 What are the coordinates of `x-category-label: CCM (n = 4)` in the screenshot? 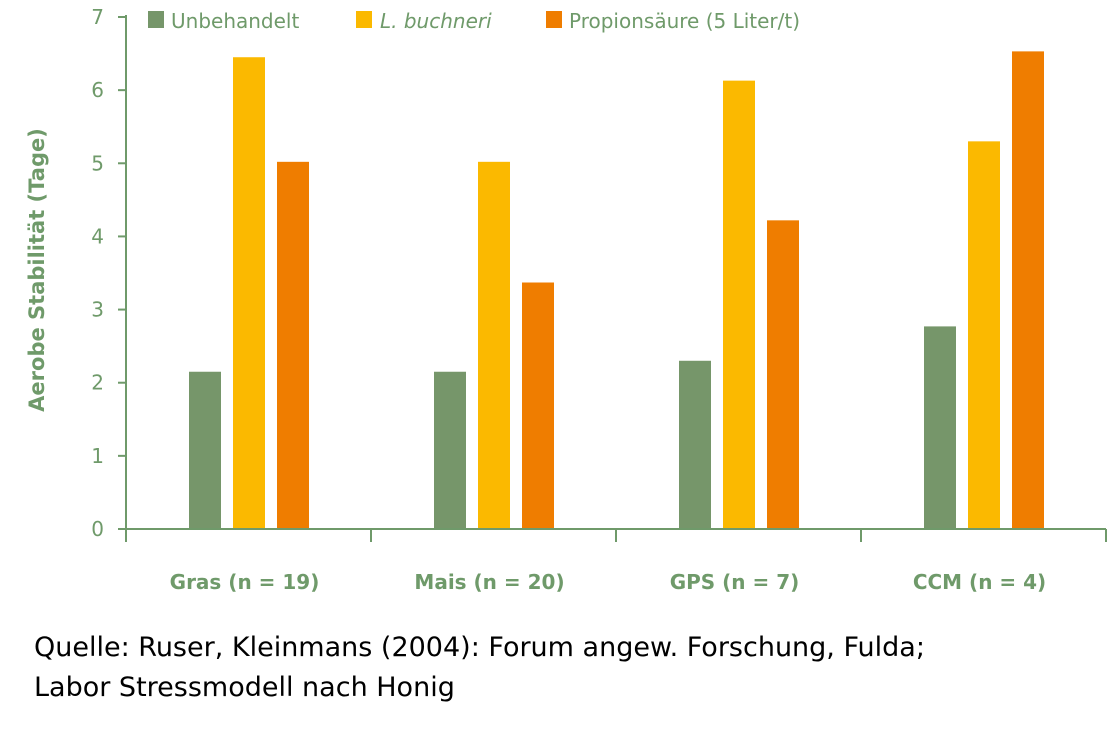 It's located at (979, 582).